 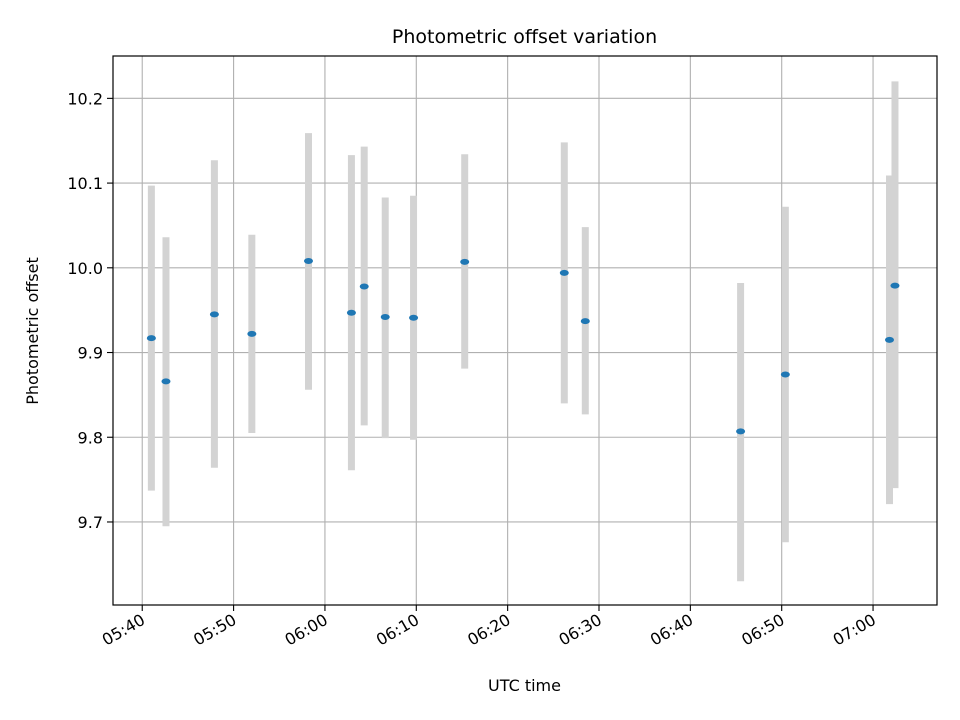 I want to click on y-tick-label: 10.0, so click(x=85, y=268).